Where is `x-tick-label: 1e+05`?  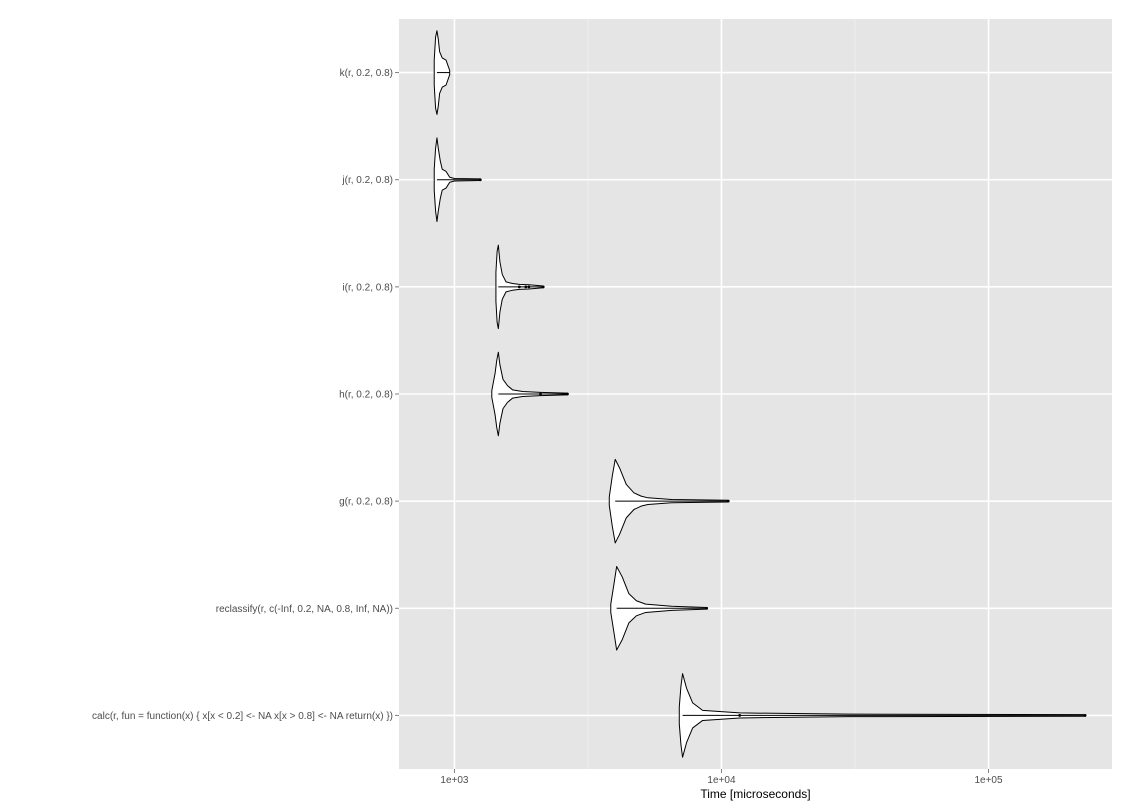 x-tick-label: 1e+05 is located at coordinates (988, 780).